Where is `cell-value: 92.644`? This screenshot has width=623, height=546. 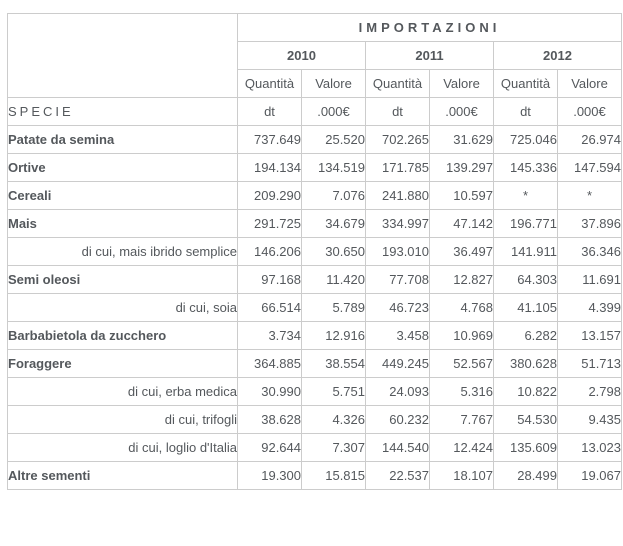 cell-value: 92.644 is located at coordinates (269, 447).